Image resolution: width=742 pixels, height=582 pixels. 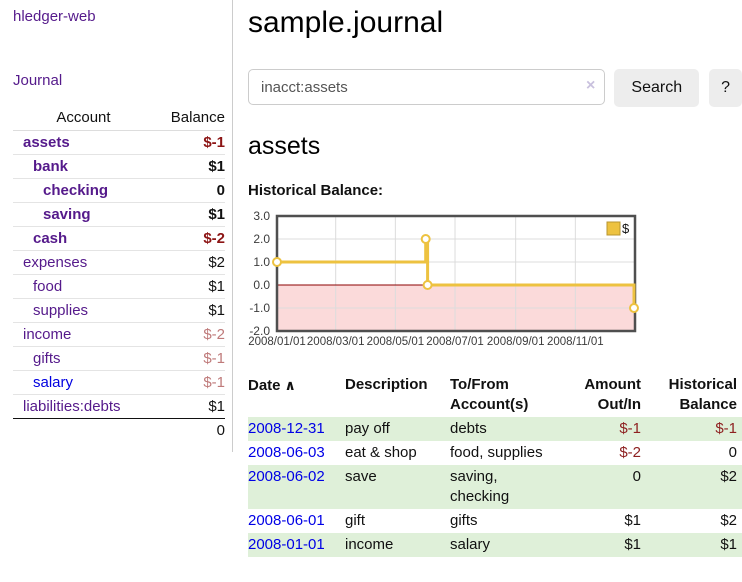 I want to click on svg-text: -2.0, so click(x=259, y=331).